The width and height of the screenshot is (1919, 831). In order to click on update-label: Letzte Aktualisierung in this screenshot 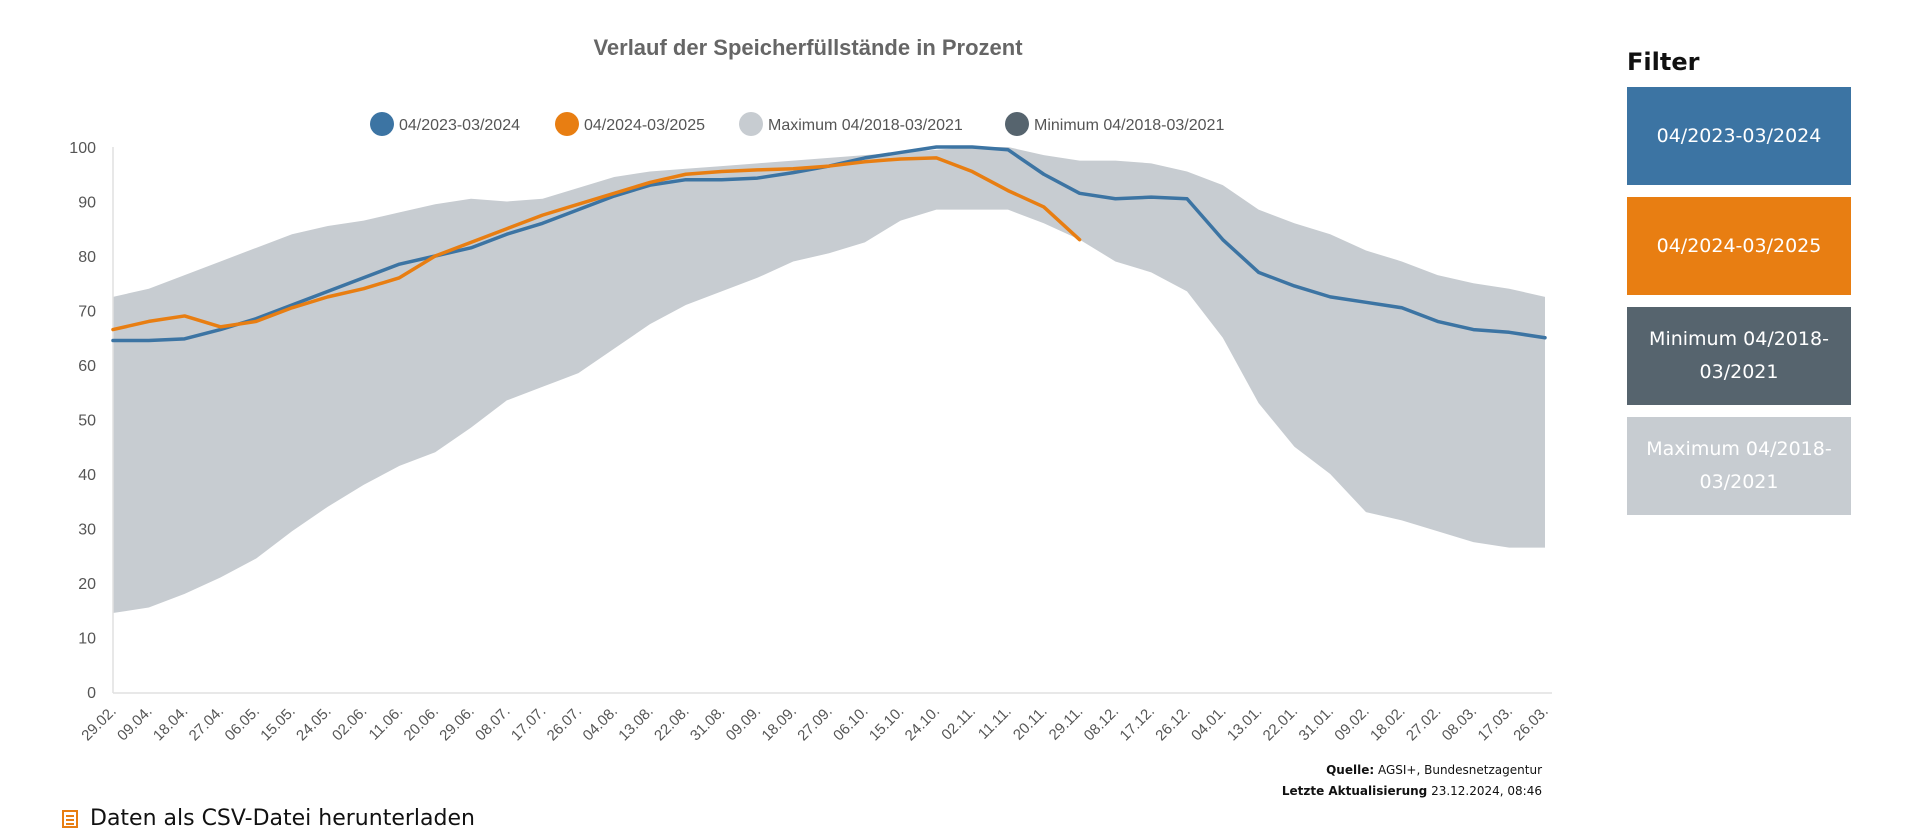, I will do `click(1354, 791)`.